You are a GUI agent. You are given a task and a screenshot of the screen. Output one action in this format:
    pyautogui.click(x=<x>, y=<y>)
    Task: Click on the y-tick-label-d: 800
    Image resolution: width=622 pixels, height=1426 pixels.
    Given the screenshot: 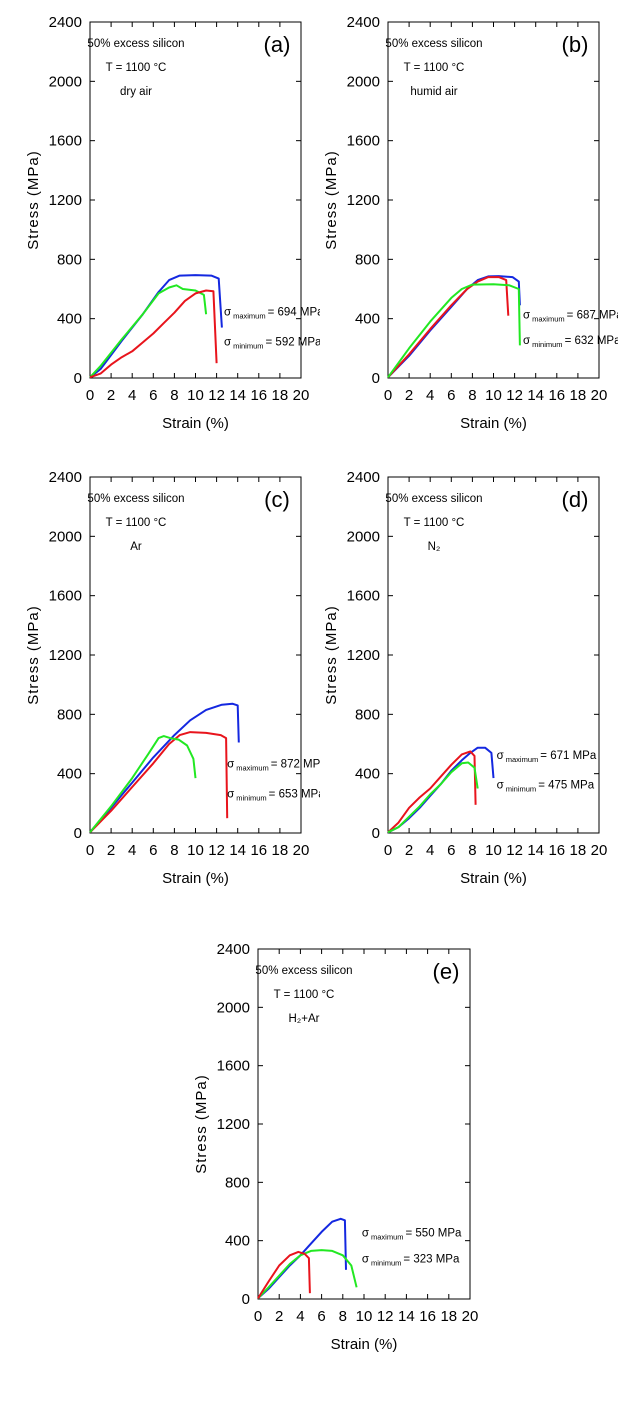 What is the action you would take?
    pyautogui.click(x=367, y=714)
    